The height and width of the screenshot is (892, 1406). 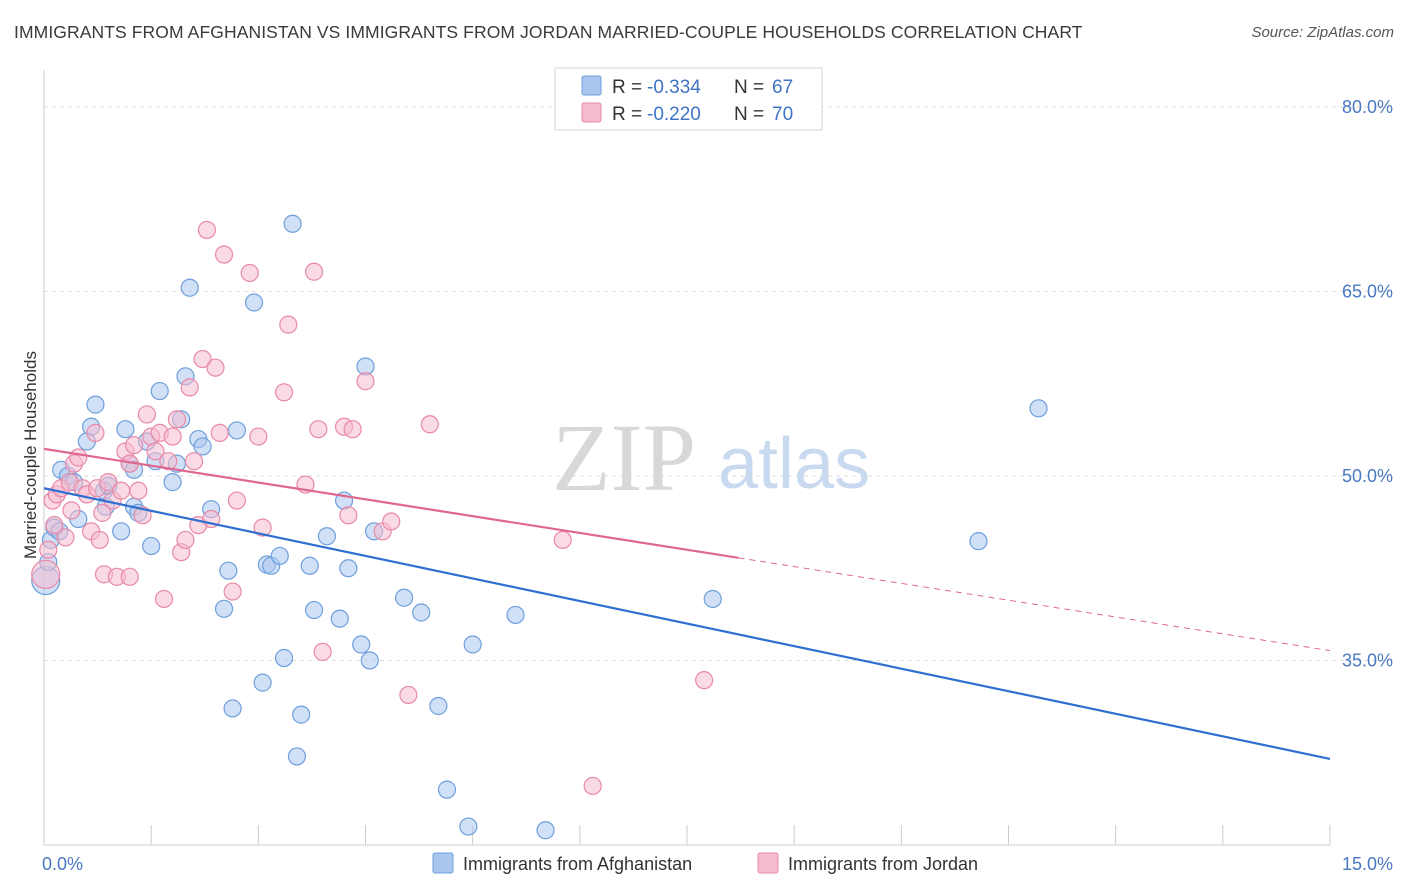 I want to click on chart-source: Source: ZipAtlas.com, so click(x=1322, y=32).